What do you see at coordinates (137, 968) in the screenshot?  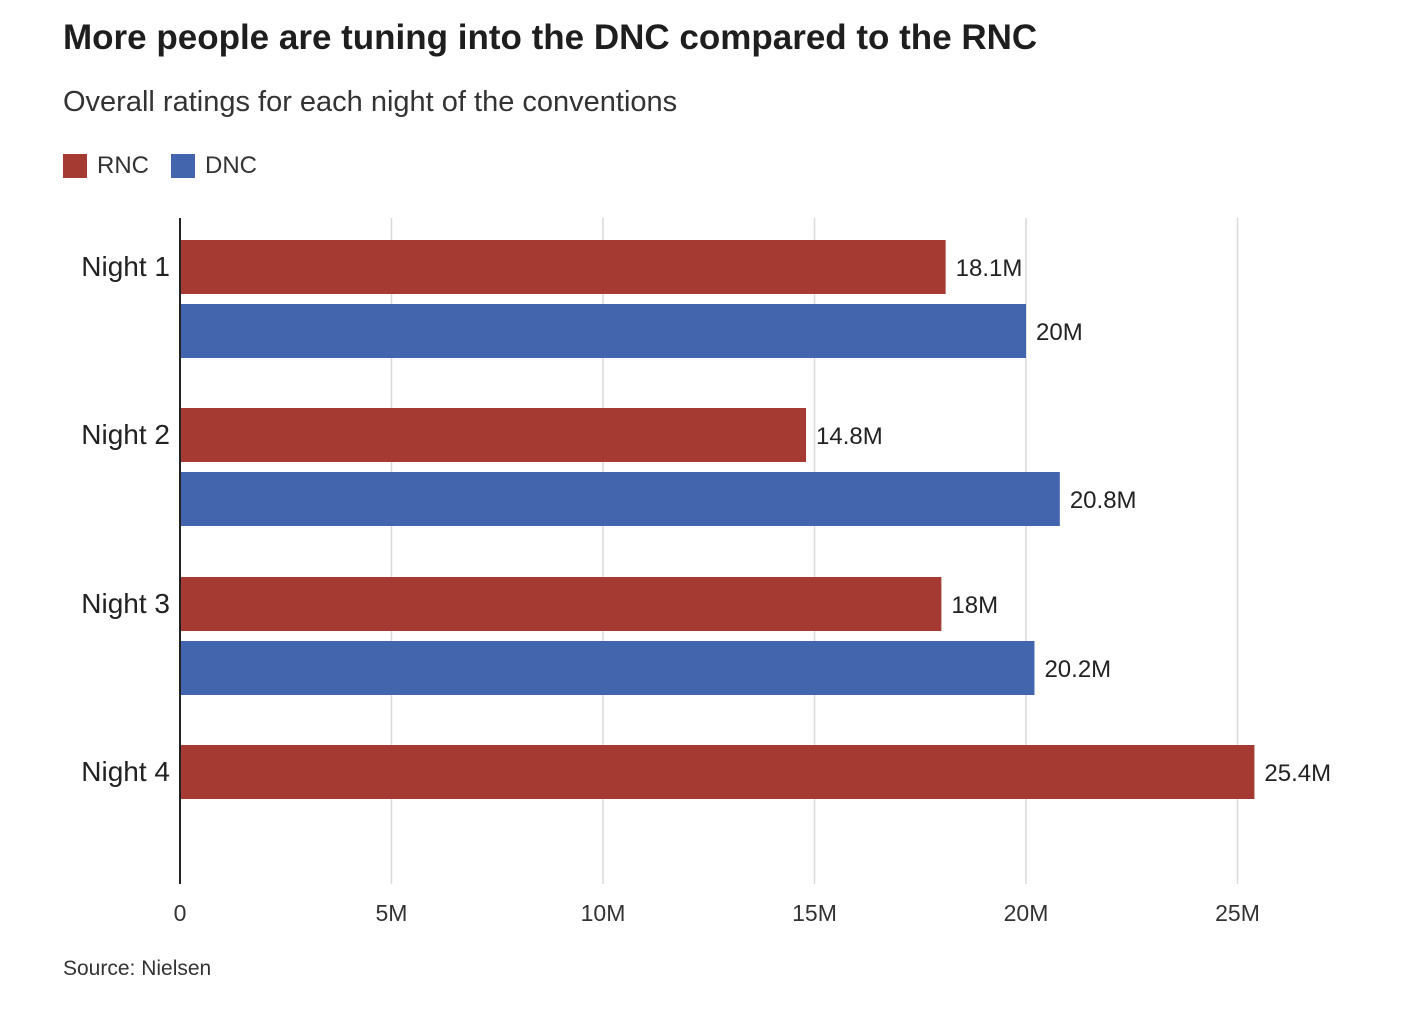 I see `source-note: Source: Nielsen` at bounding box center [137, 968].